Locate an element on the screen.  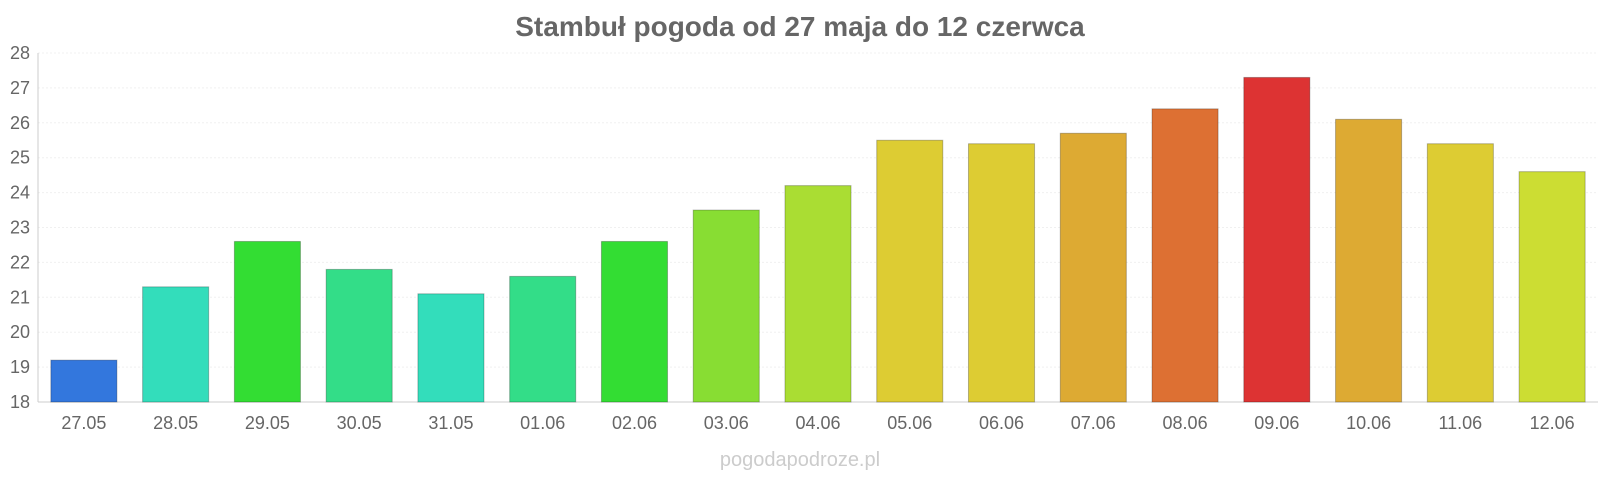
bar-02.06 is located at coordinates (634, 321).